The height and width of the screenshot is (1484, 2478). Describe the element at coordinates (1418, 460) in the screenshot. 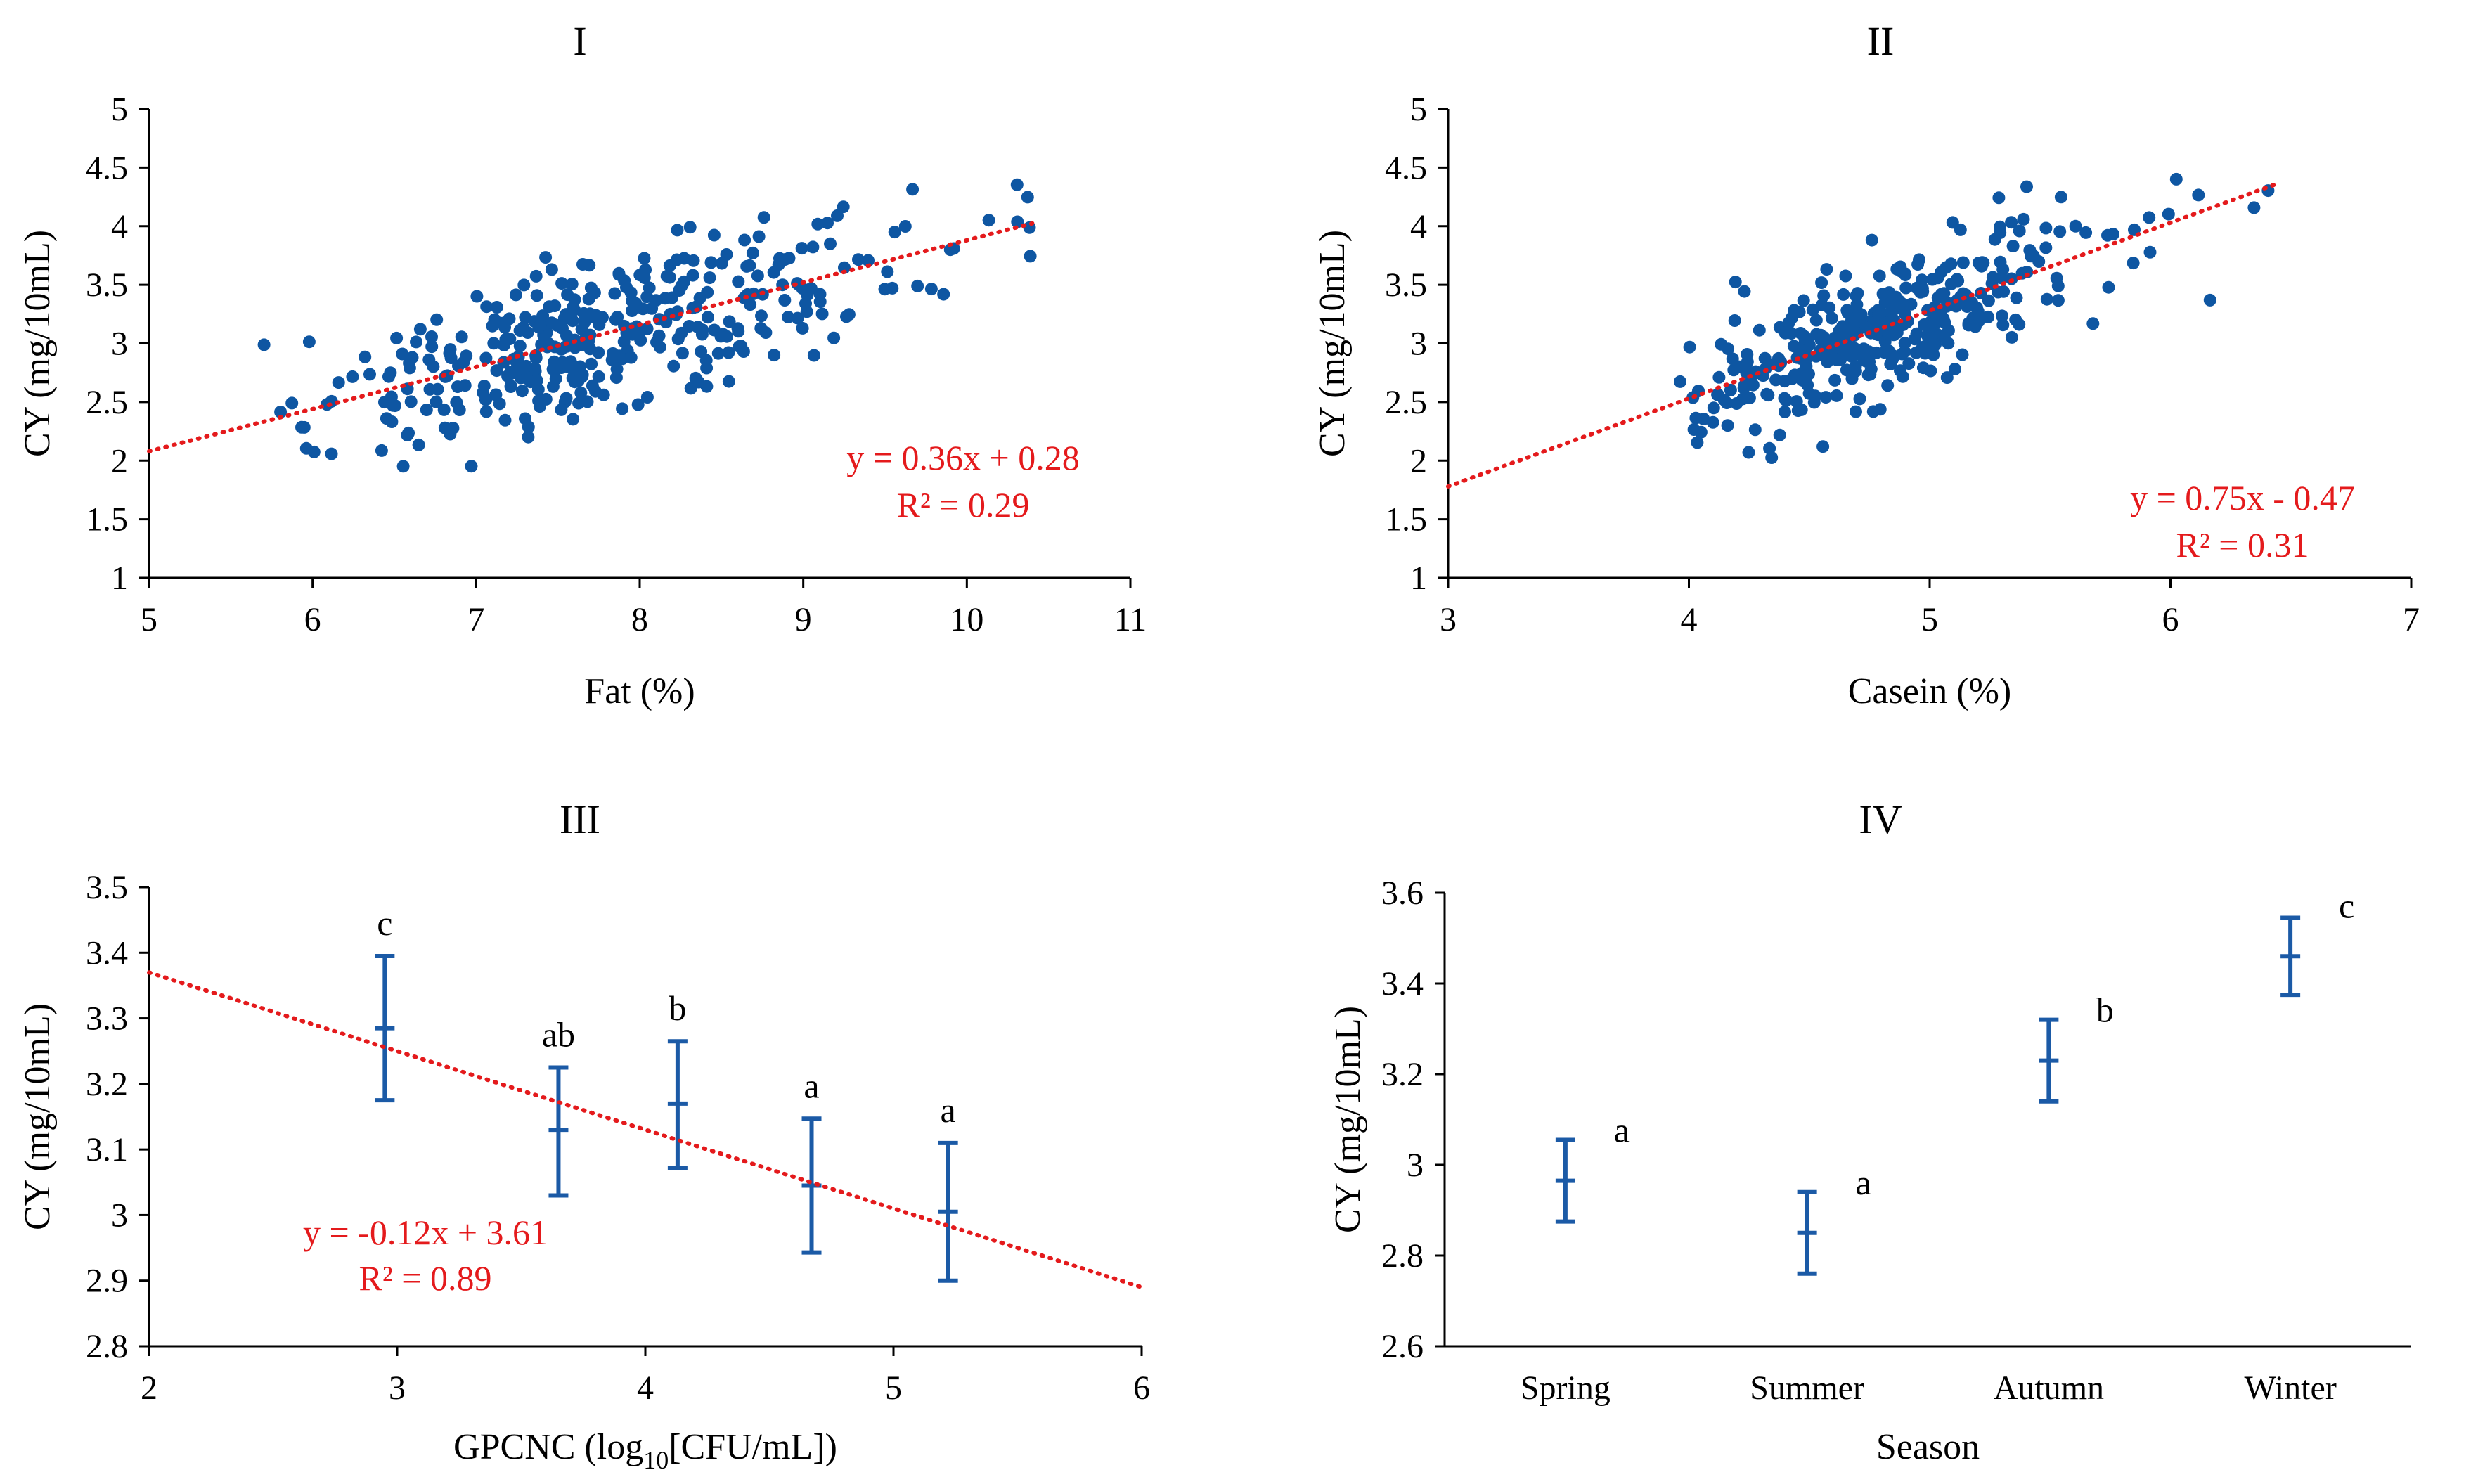

I see `y-tick-label: 2` at that location.